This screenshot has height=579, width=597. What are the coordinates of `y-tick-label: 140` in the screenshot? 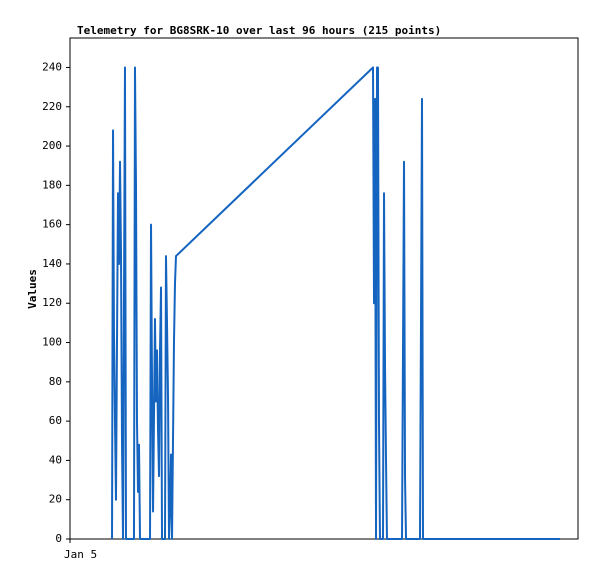 It's located at (52, 263).